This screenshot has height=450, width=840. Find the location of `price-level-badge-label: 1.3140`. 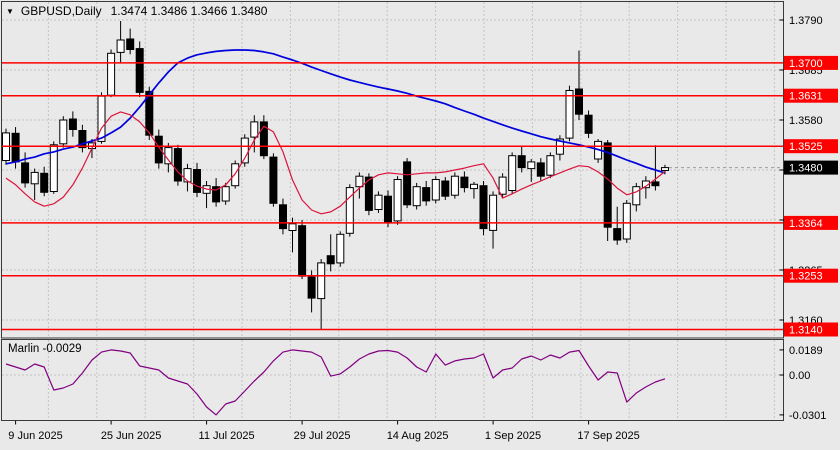

price-level-badge-label: 1.3140 is located at coordinates (806, 331).